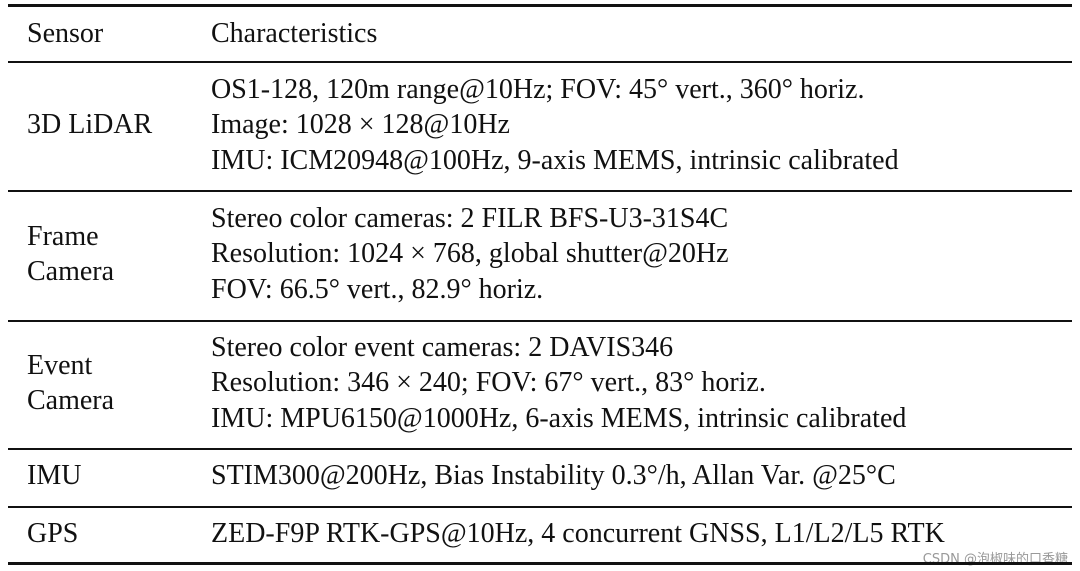  Describe the element at coordinates (53, 533) in the screenshot. I see `sensor-name: GPS` at that location.